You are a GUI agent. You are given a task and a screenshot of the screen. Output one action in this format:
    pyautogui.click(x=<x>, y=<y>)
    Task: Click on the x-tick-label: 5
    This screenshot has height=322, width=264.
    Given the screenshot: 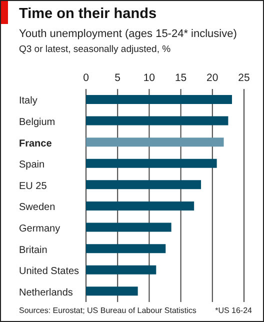 What is the action you would take?
    pyautogui.click(x=117, y=78)
    